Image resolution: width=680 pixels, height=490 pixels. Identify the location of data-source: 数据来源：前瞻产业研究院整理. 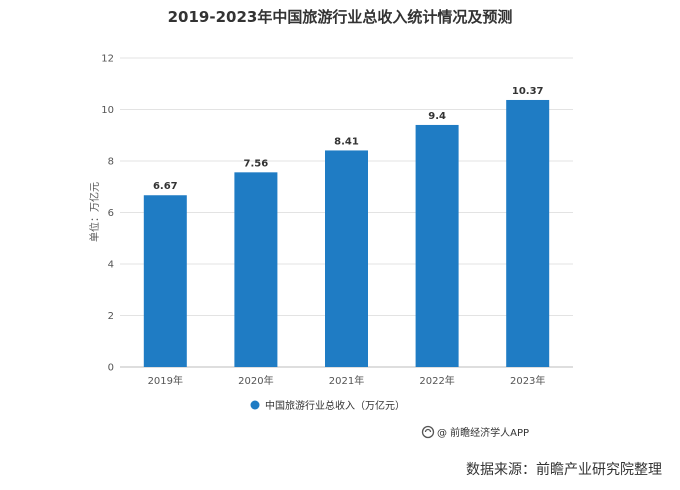
(564, 469).